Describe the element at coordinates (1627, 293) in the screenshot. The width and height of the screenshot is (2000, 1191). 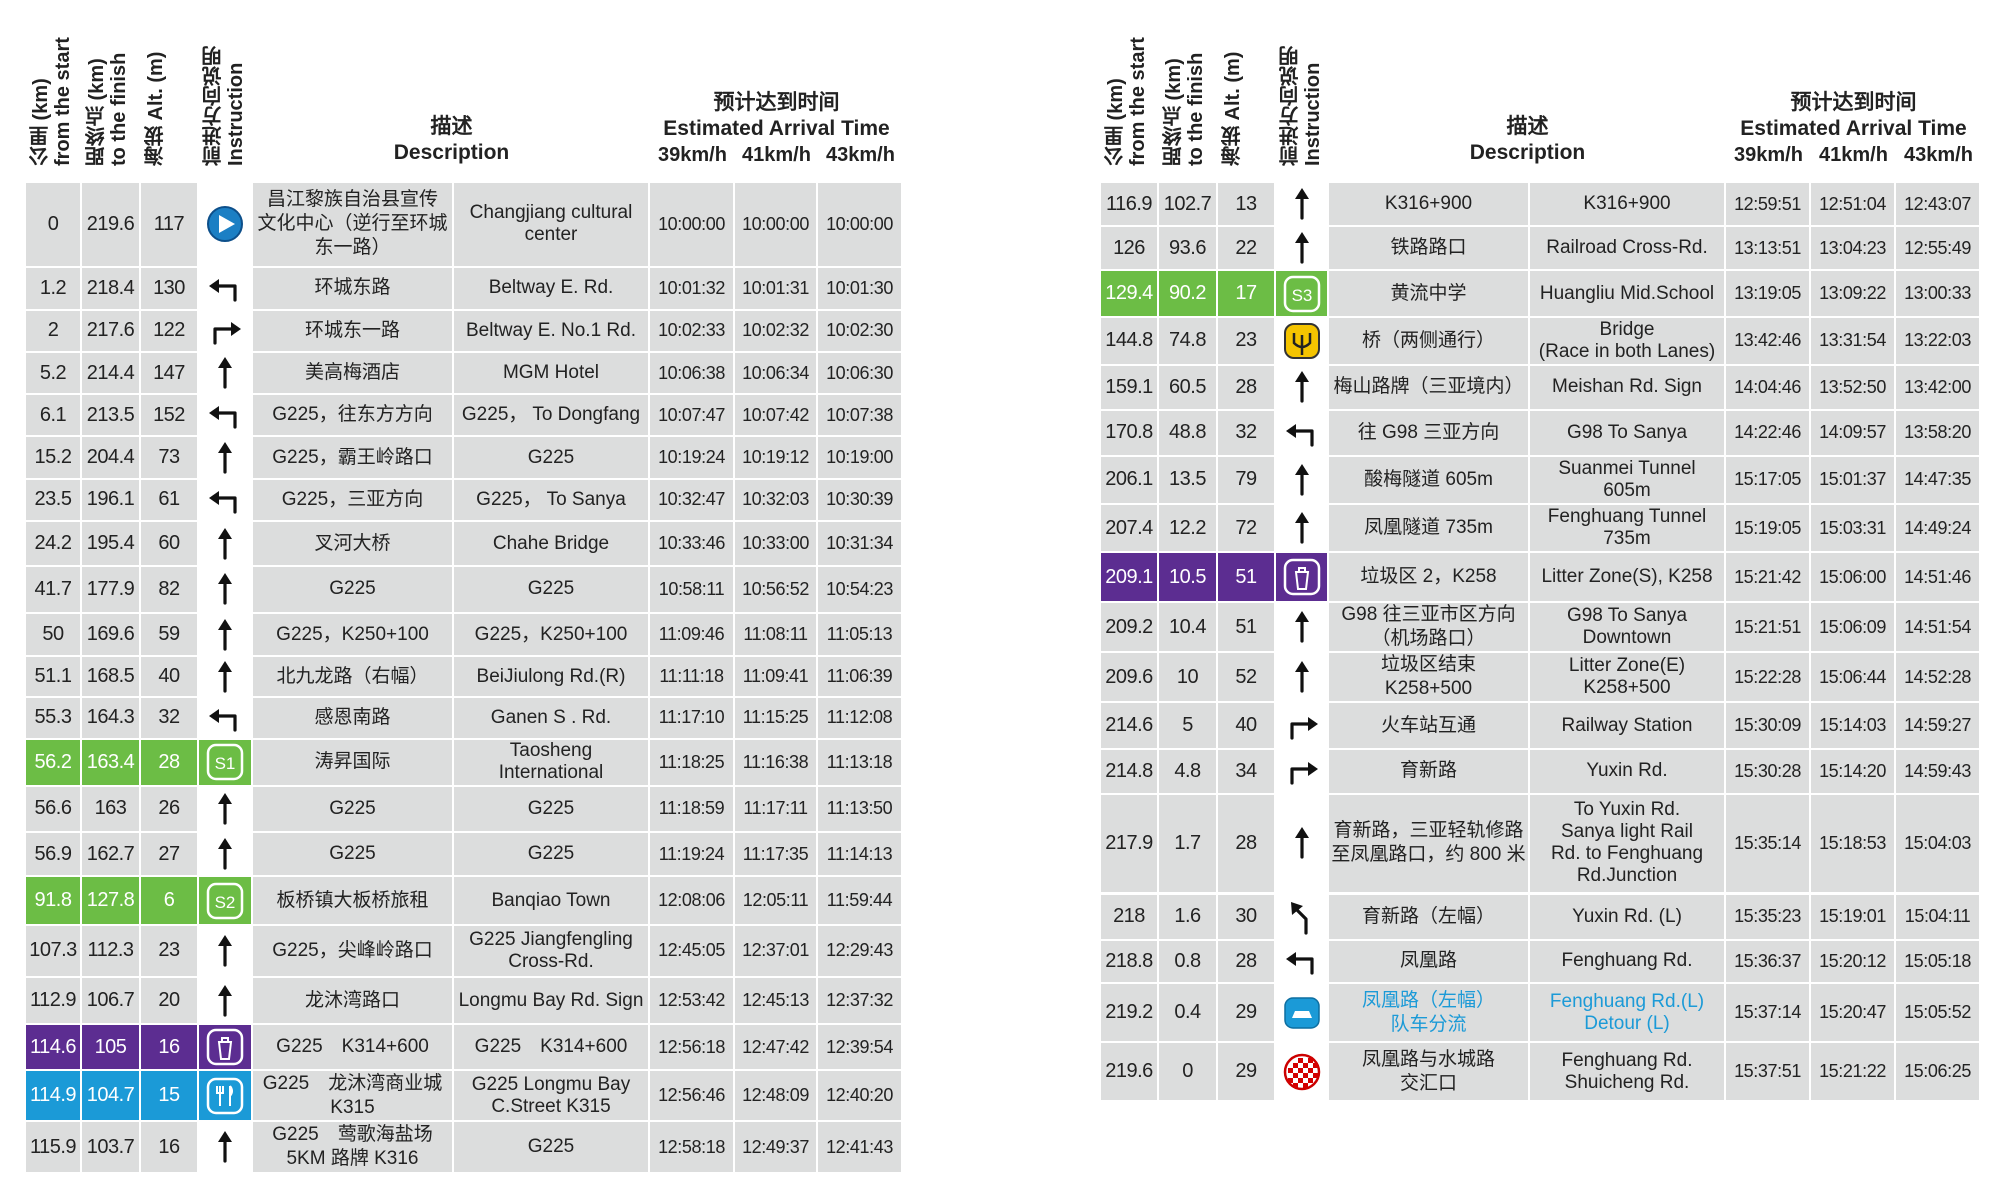
I see `desc-en-cell: Huangliu Mid.School` at that location.